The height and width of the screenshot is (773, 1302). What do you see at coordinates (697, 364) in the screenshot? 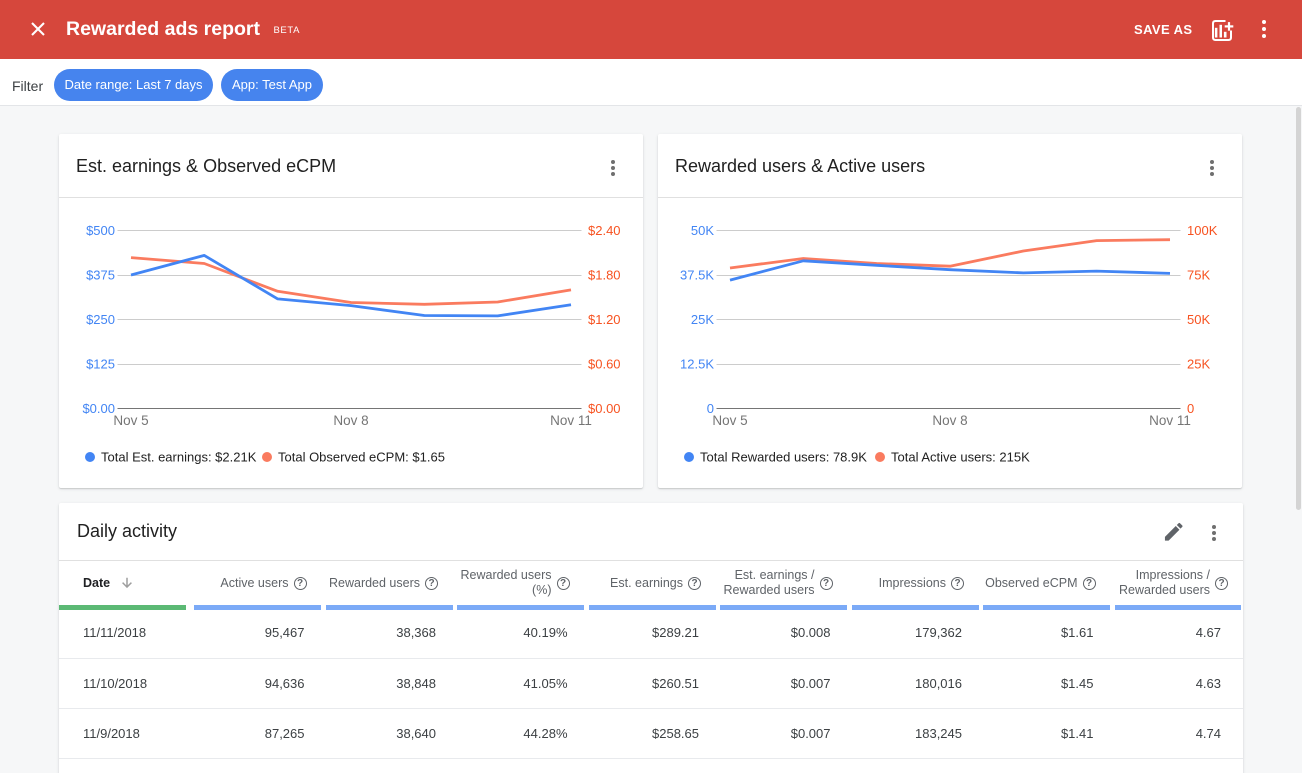
I see `svg-text: 12.5K` at bounding box center [697, 364].